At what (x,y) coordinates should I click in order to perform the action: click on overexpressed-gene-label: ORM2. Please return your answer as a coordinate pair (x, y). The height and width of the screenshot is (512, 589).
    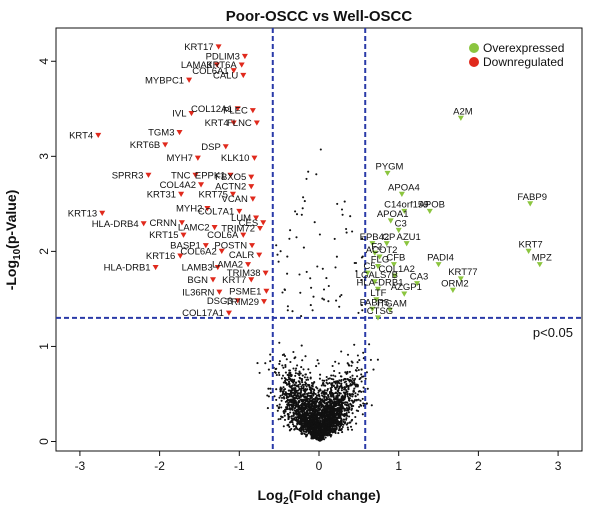
    Looking at the image, I should click on (454, 283).